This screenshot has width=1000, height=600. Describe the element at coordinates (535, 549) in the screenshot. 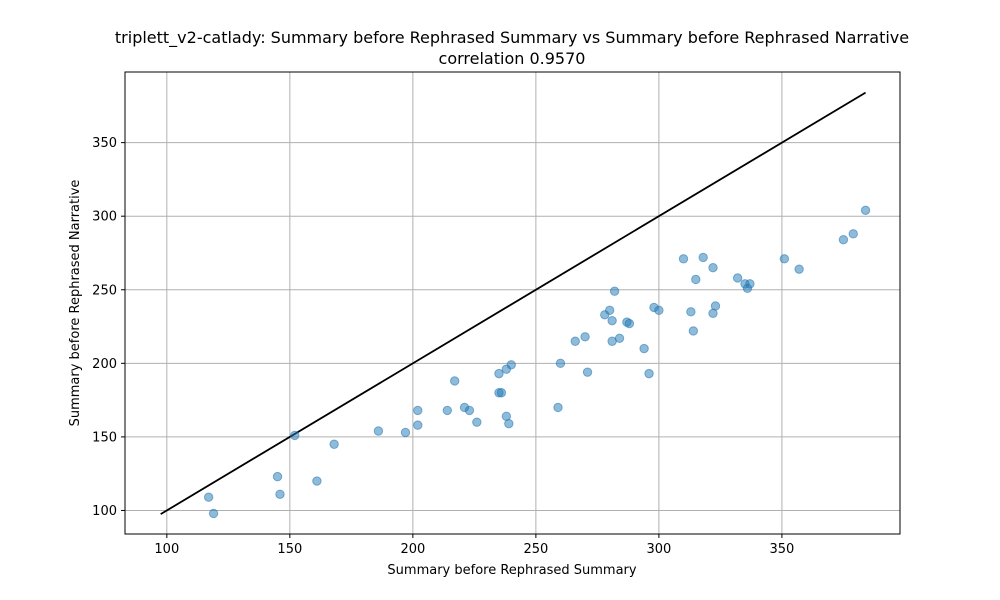

I see `x-tick-label: 250` at that location.